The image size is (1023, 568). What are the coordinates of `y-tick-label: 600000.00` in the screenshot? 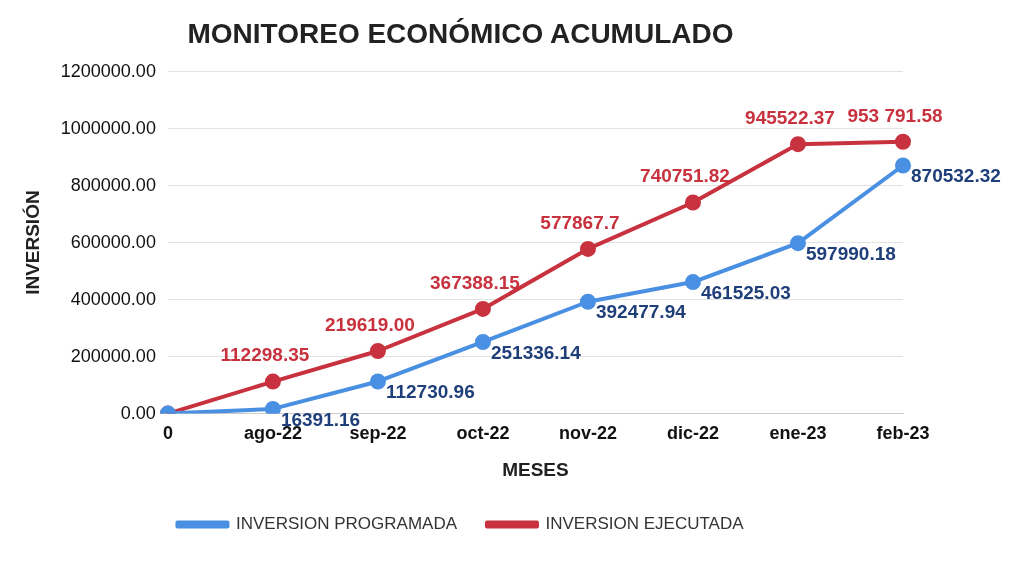 It's located at (113, 241).